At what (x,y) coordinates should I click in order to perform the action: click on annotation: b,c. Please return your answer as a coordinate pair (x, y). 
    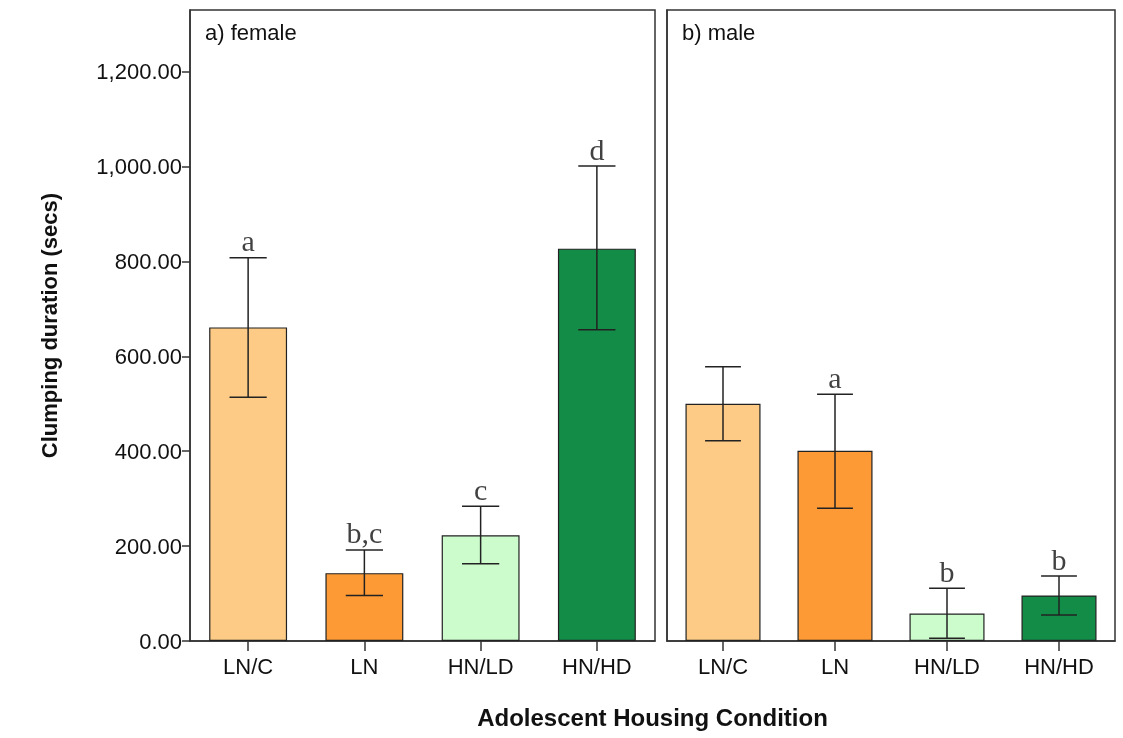
    Looking at the image, I should click on (364, 533).